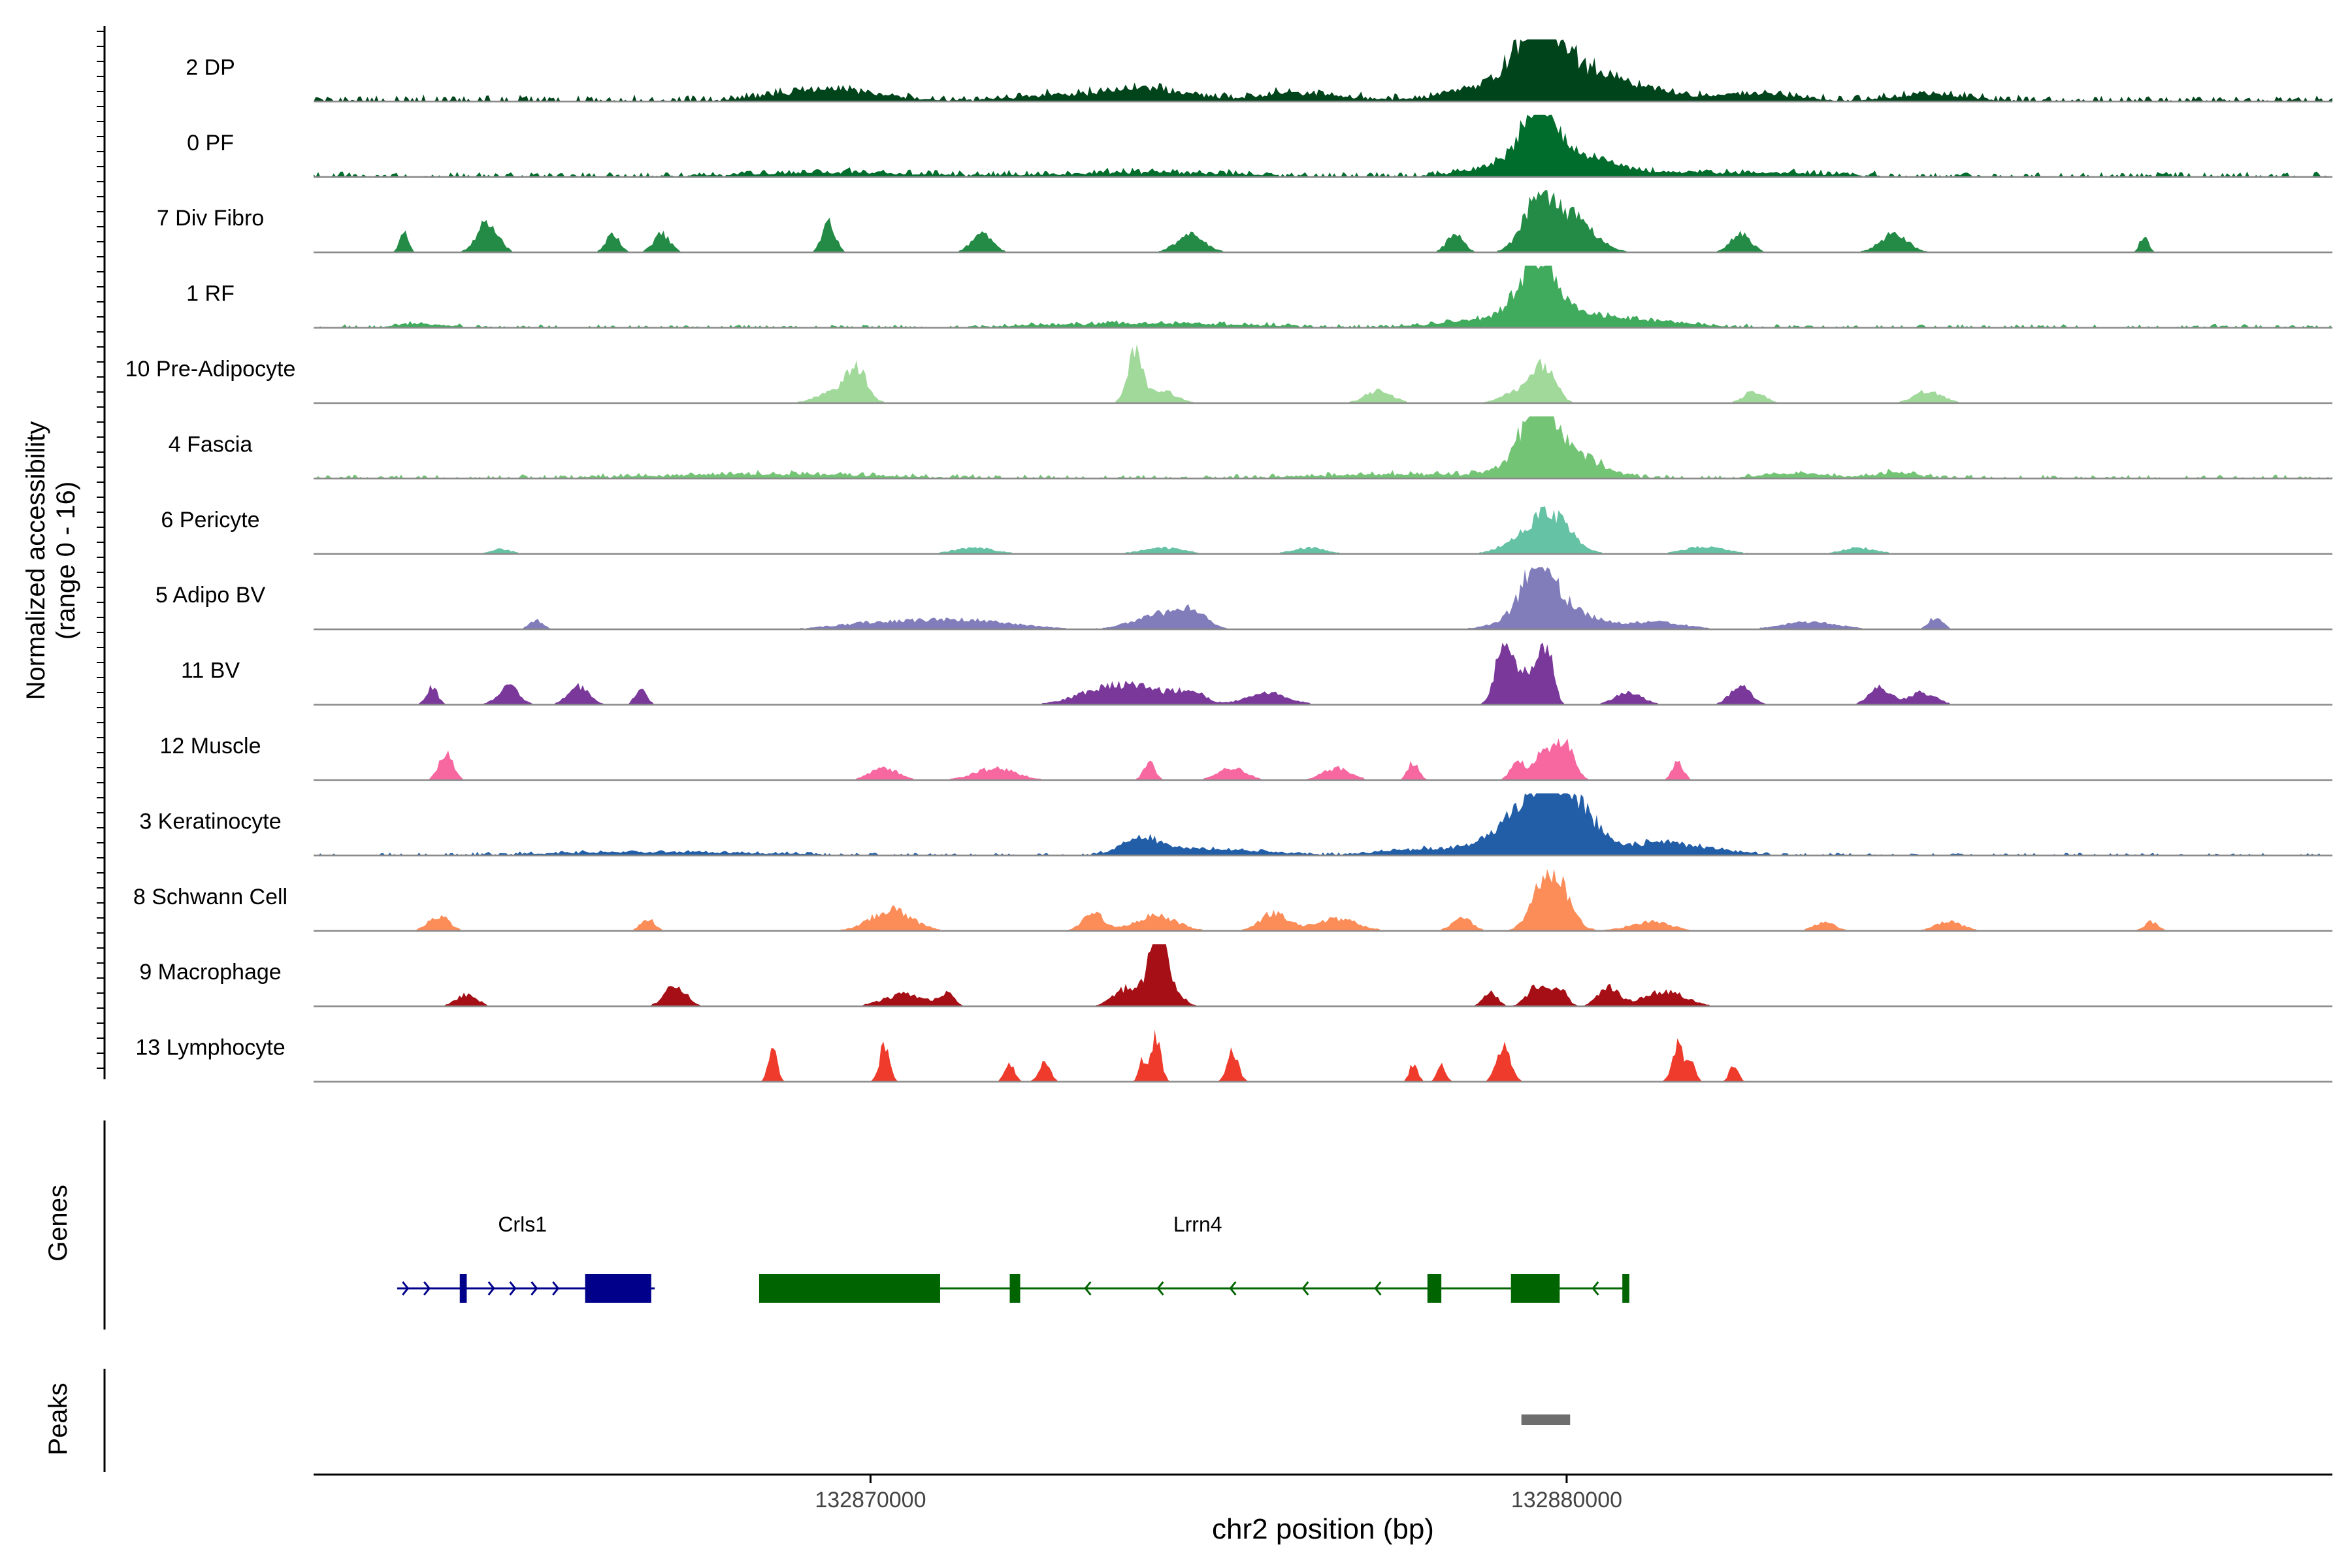 This screenshot has height=1568, width=2352. I want to click on track-label: 7 Div Fibro, so click(210, 218).